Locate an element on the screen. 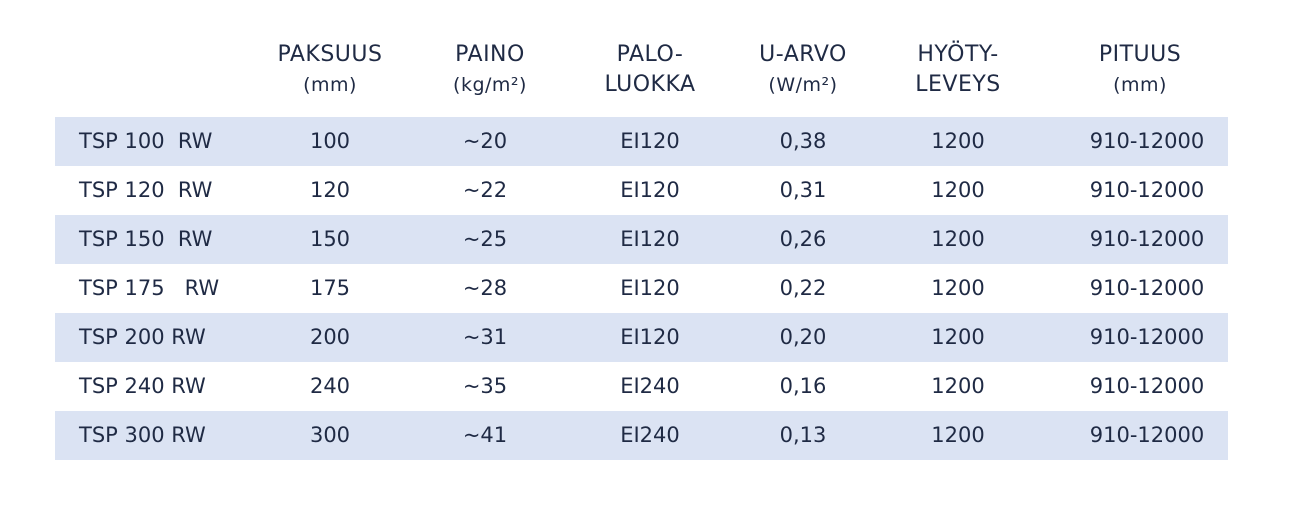 The image size is (1301, 509). product-name-cell: TSP 200 RW is located at coordinates (142, 337).